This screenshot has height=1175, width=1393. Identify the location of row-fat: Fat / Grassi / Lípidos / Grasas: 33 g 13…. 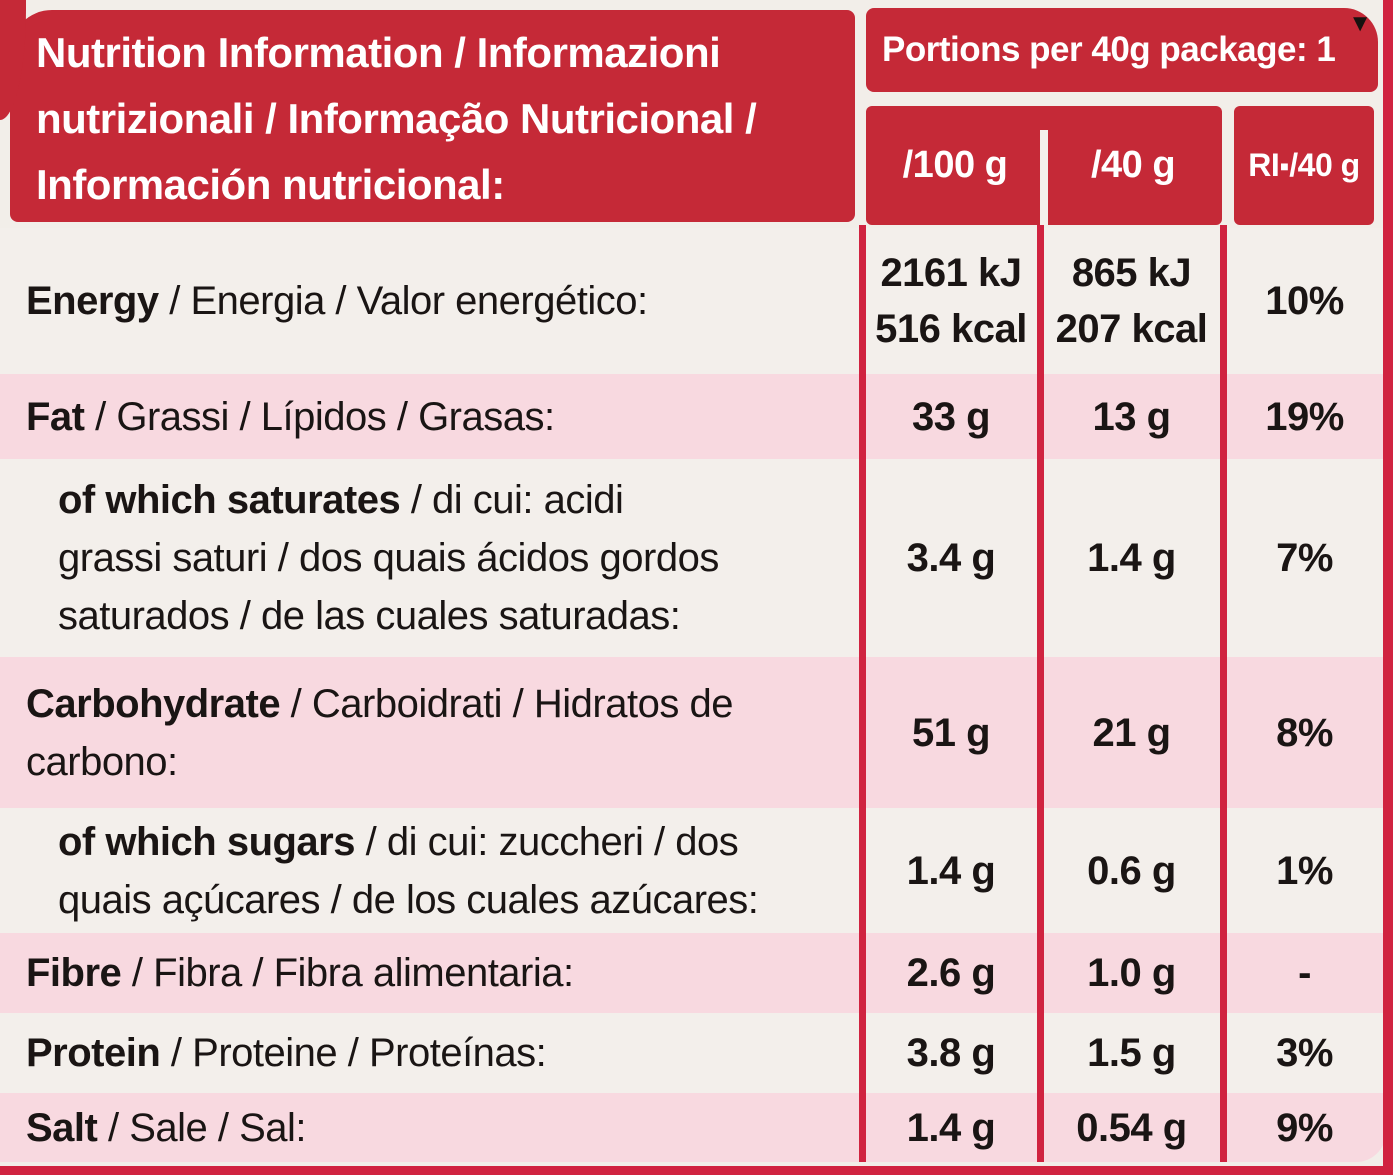
(693, 416).